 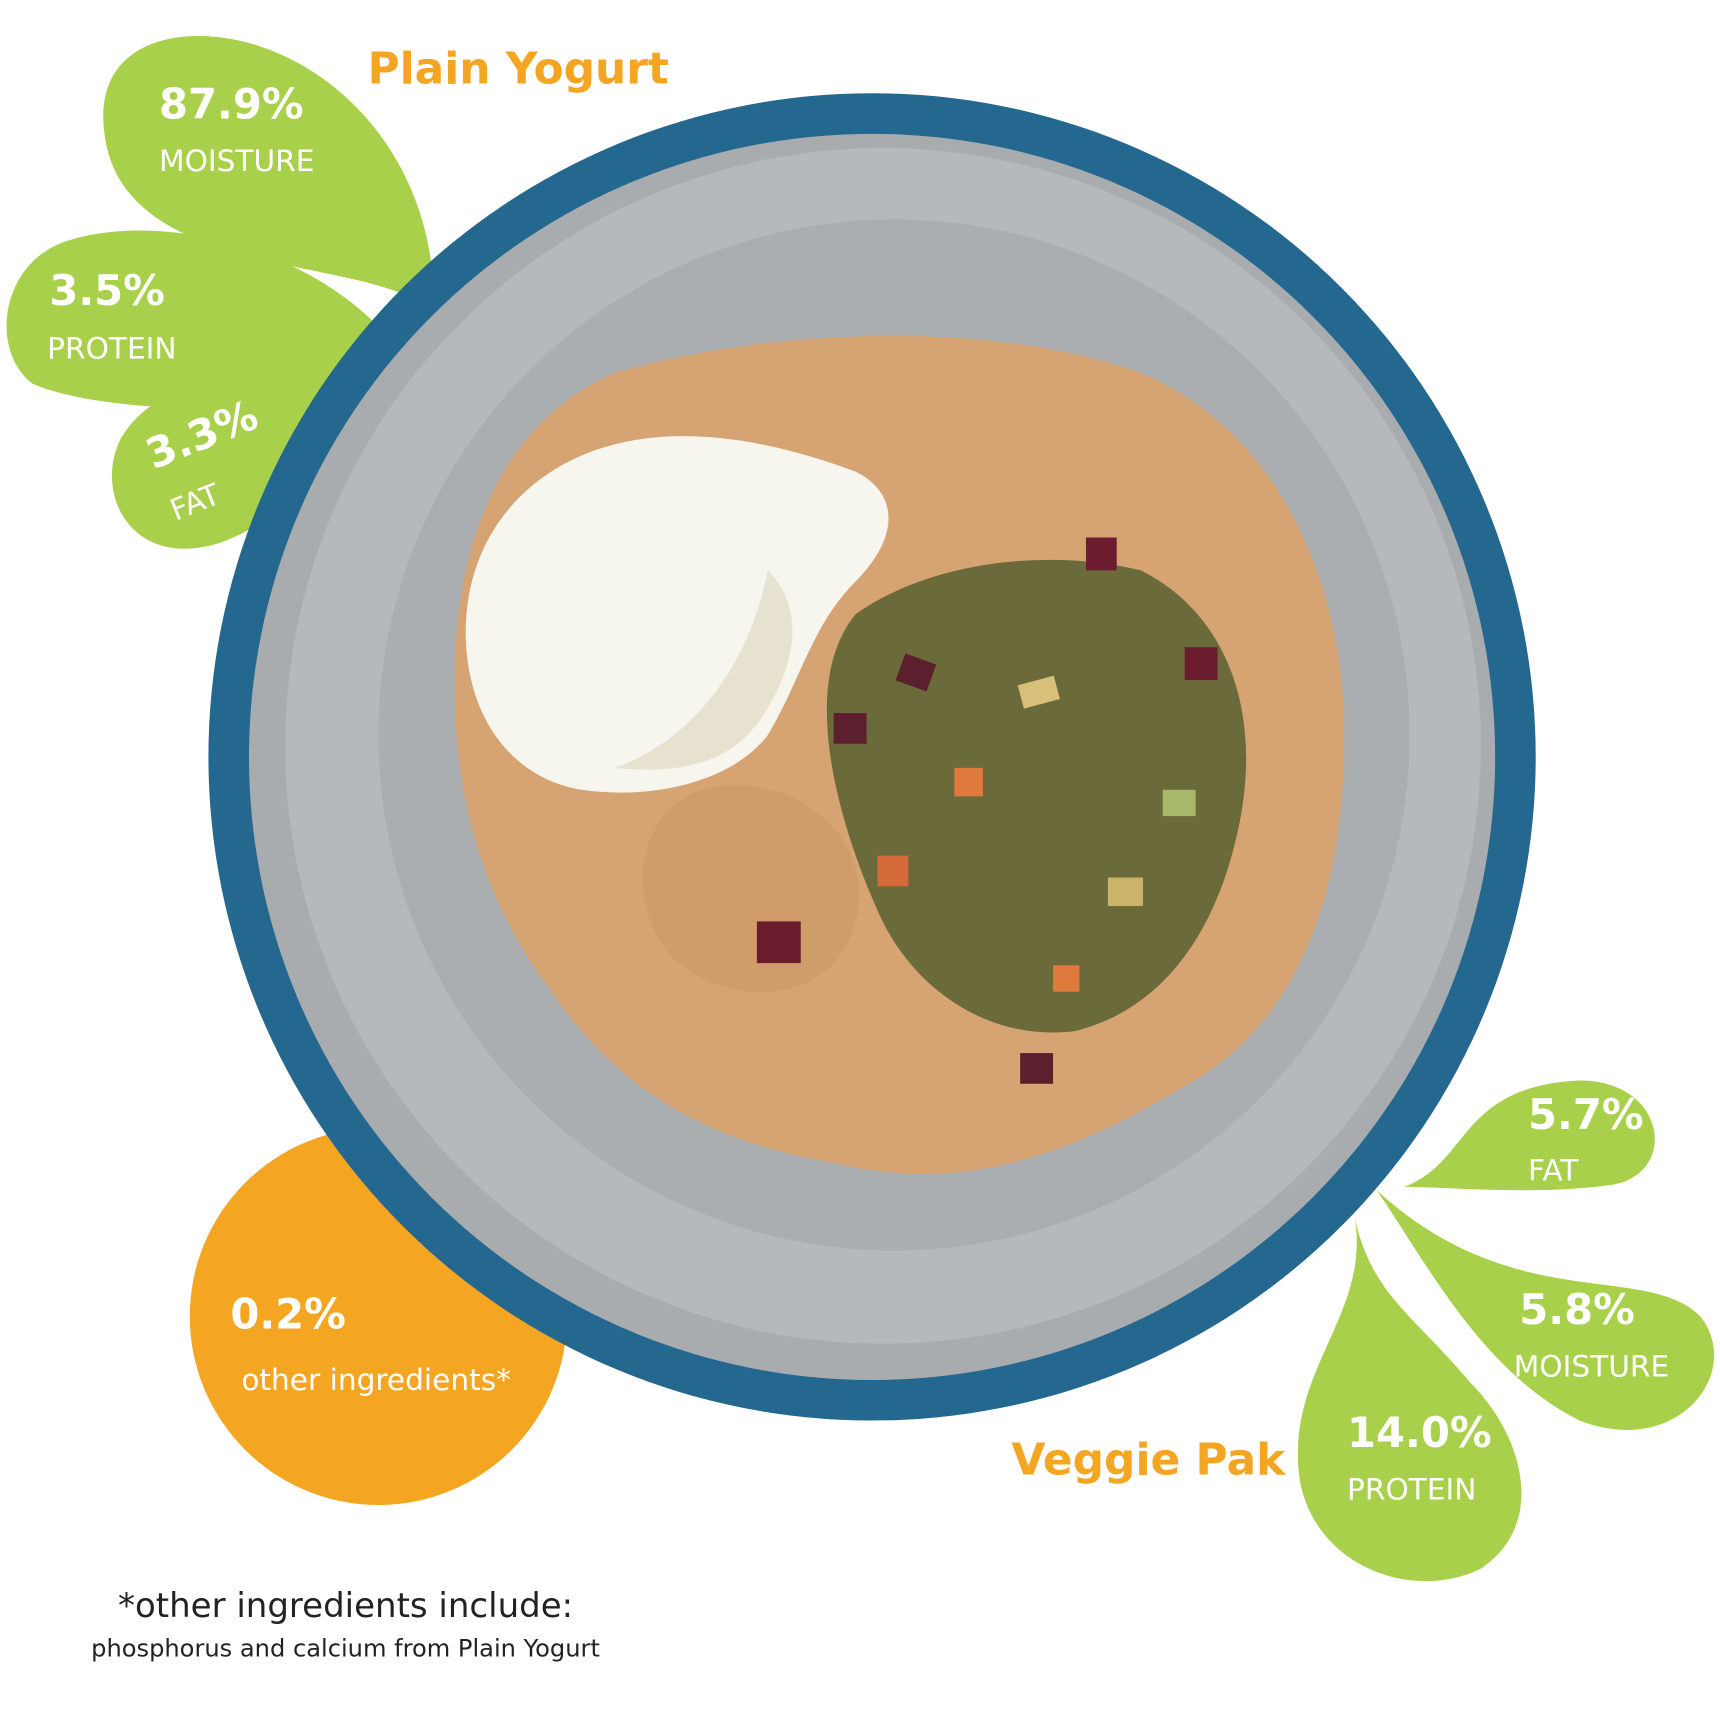 I want to click on yogurt-shadow, so click(x=703, y=670).